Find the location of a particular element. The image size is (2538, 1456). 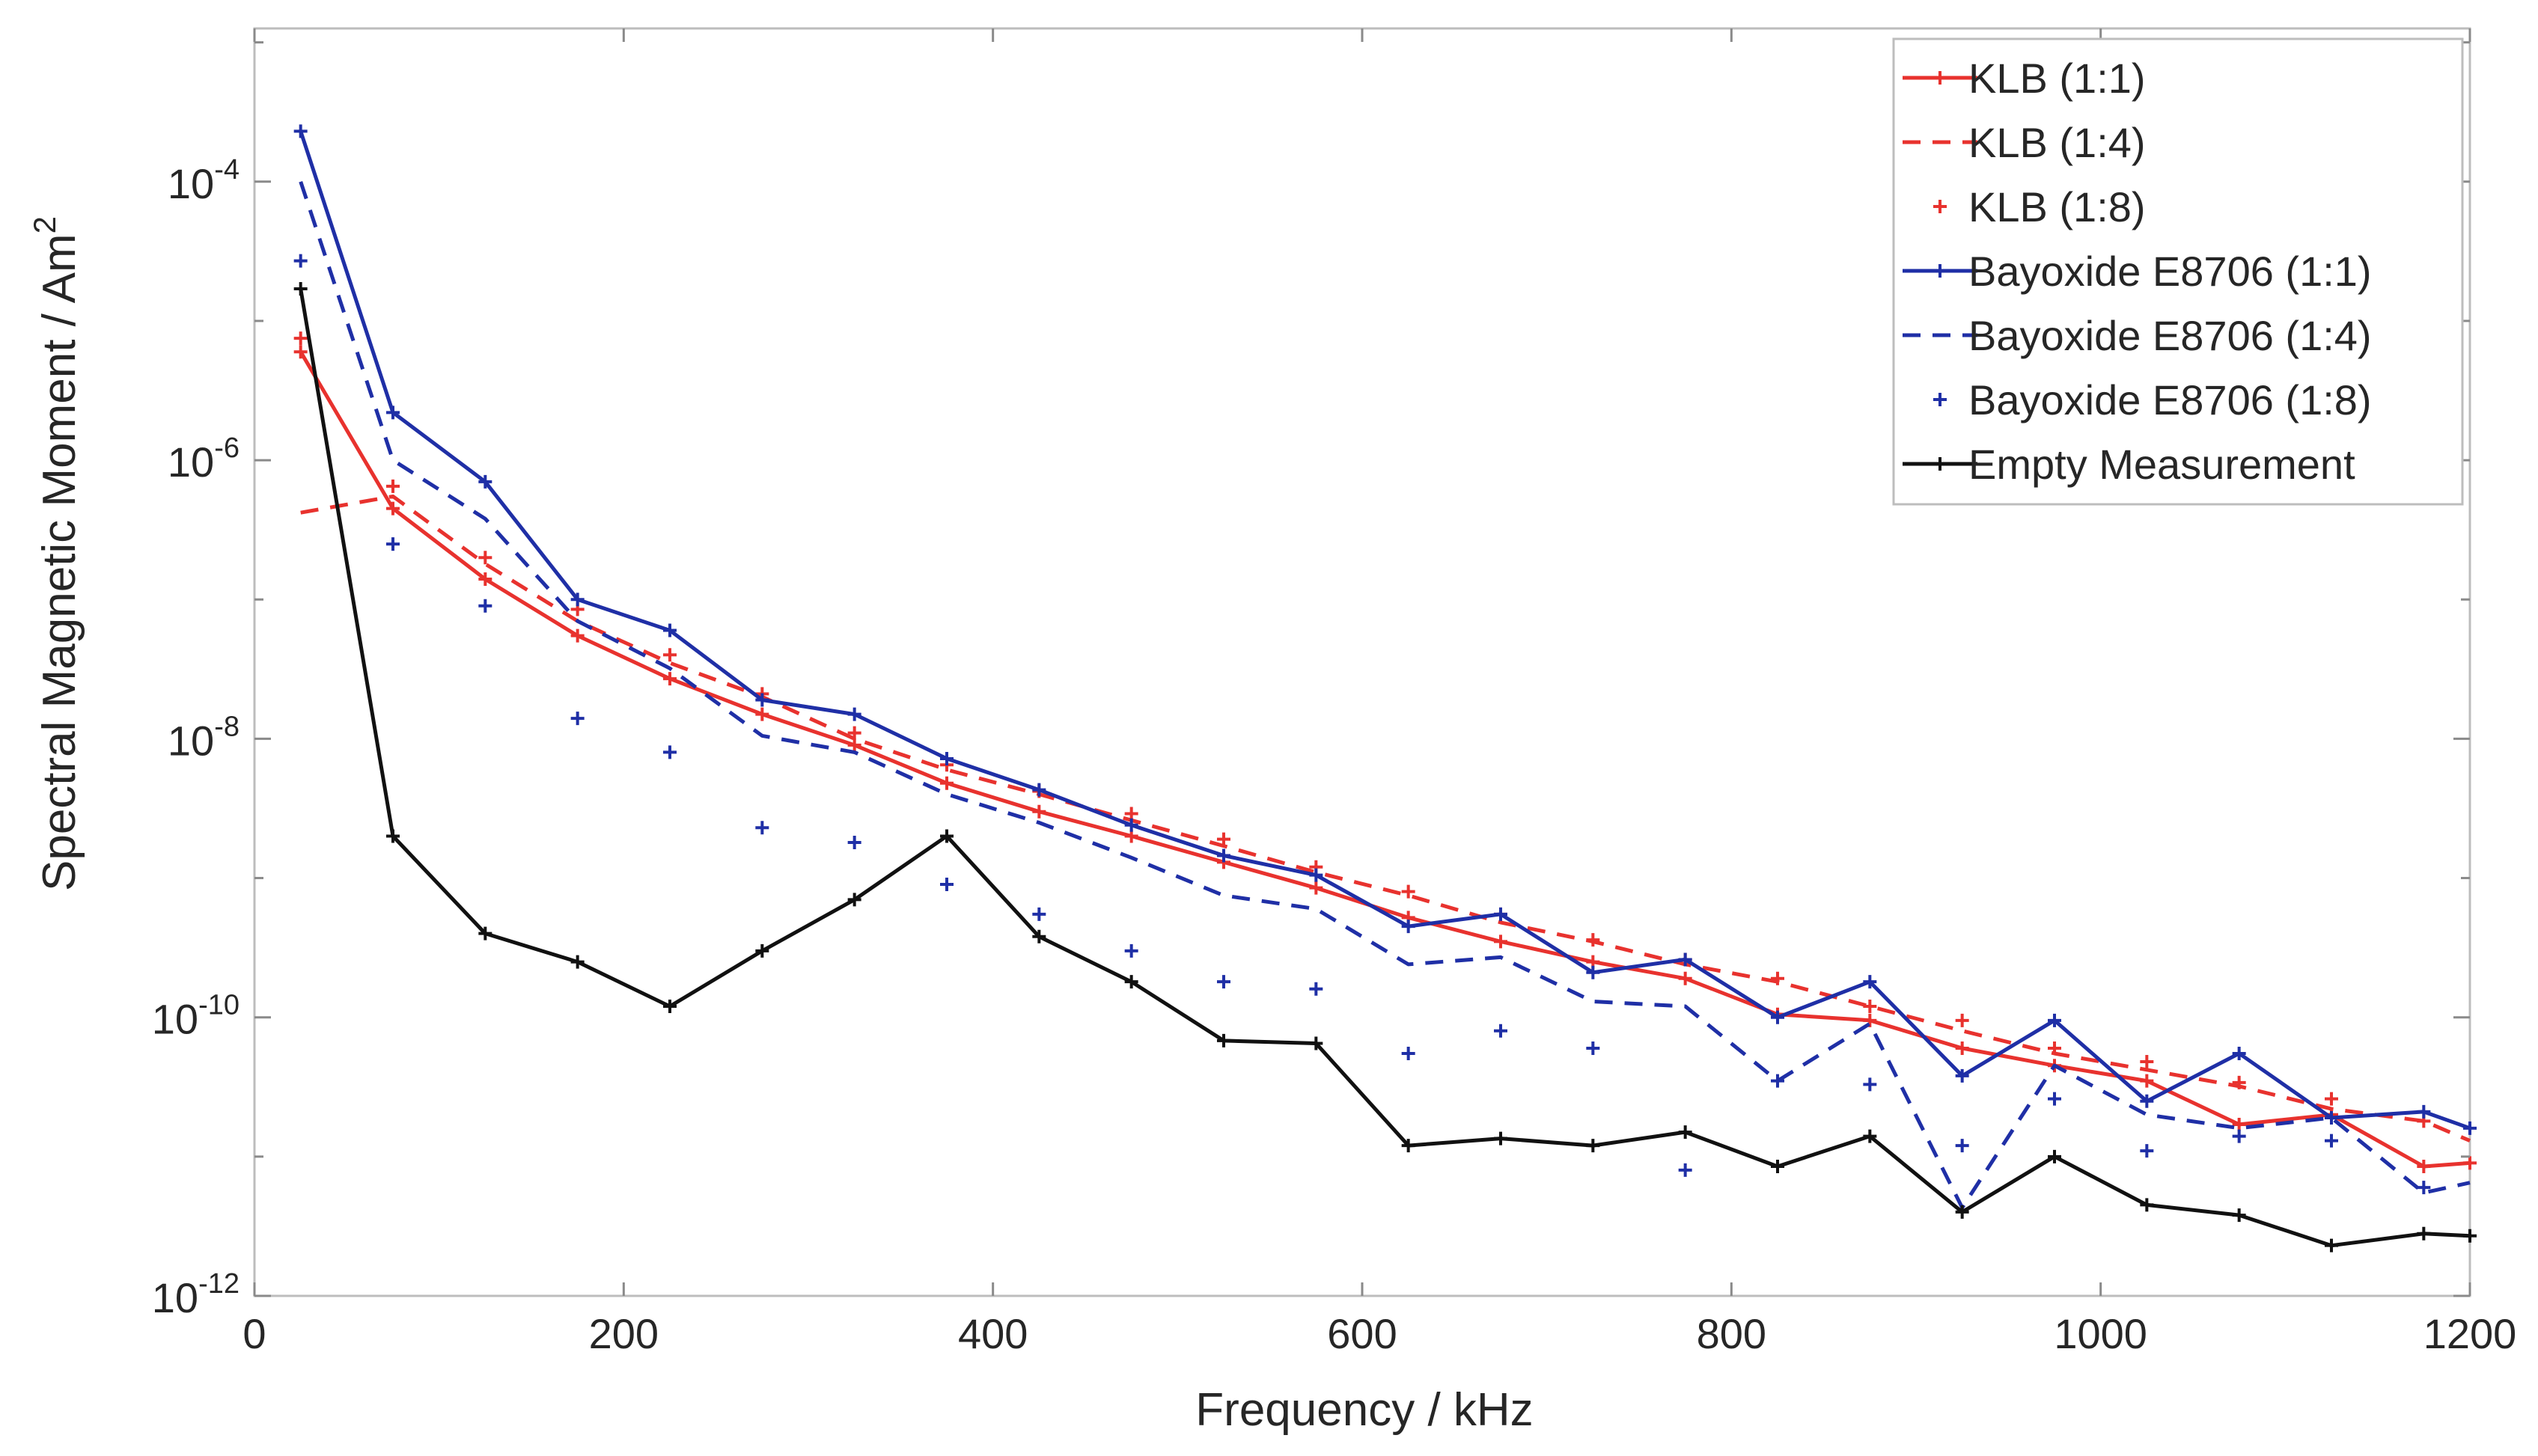

legend-entry: Bayoxide E8706 (1:8) is located at coordinates (2152, 399).